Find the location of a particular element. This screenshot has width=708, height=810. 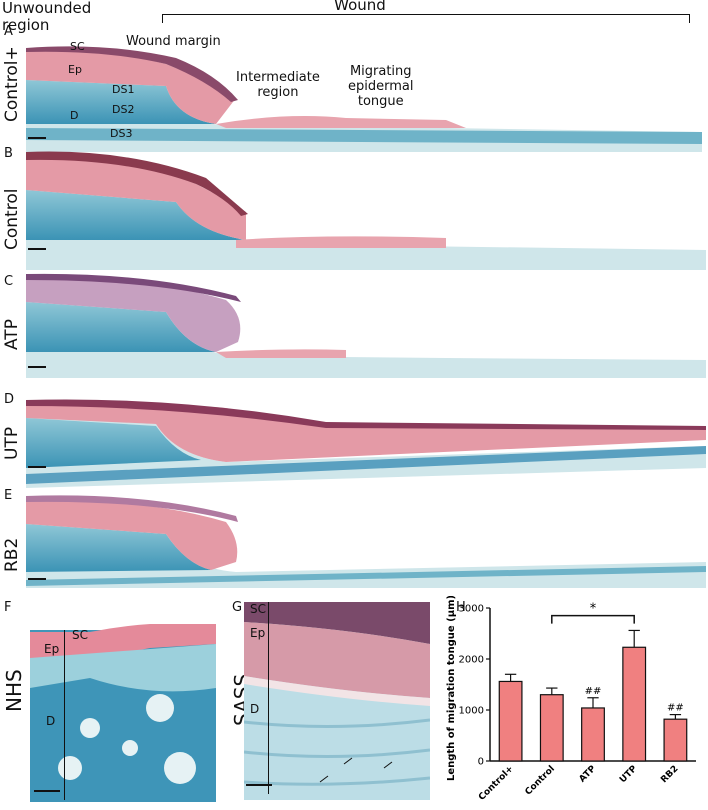

panel-letter-h: H is located at coordinates (461, 607).